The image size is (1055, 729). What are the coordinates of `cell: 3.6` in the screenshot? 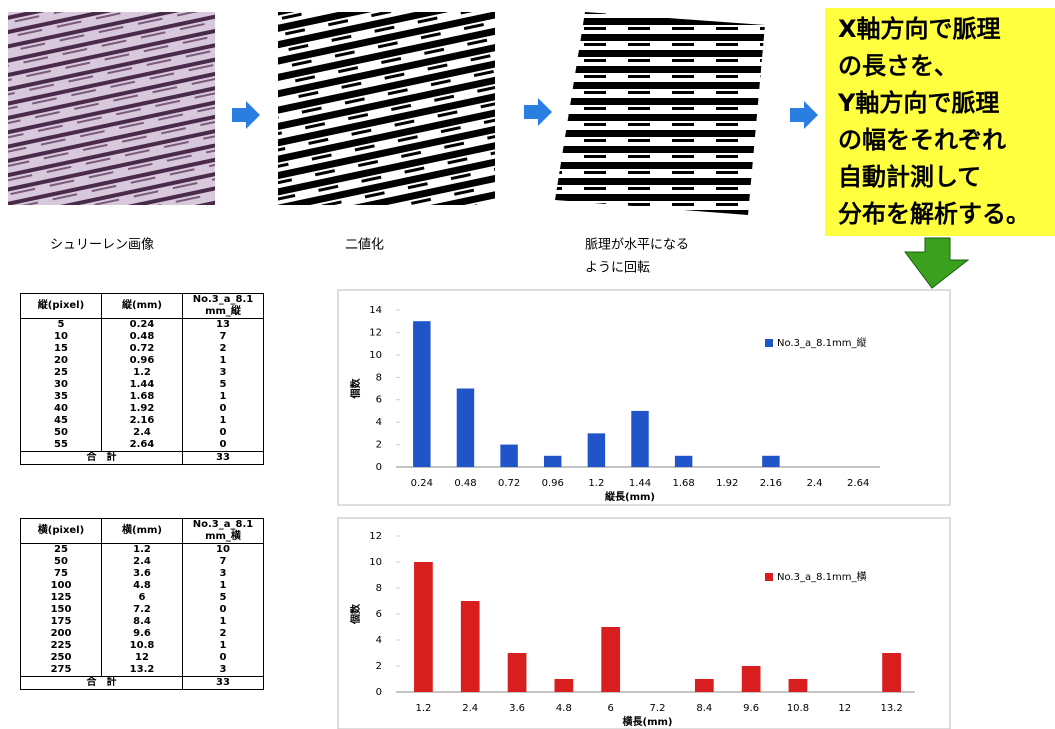 It's located at (142, 574).